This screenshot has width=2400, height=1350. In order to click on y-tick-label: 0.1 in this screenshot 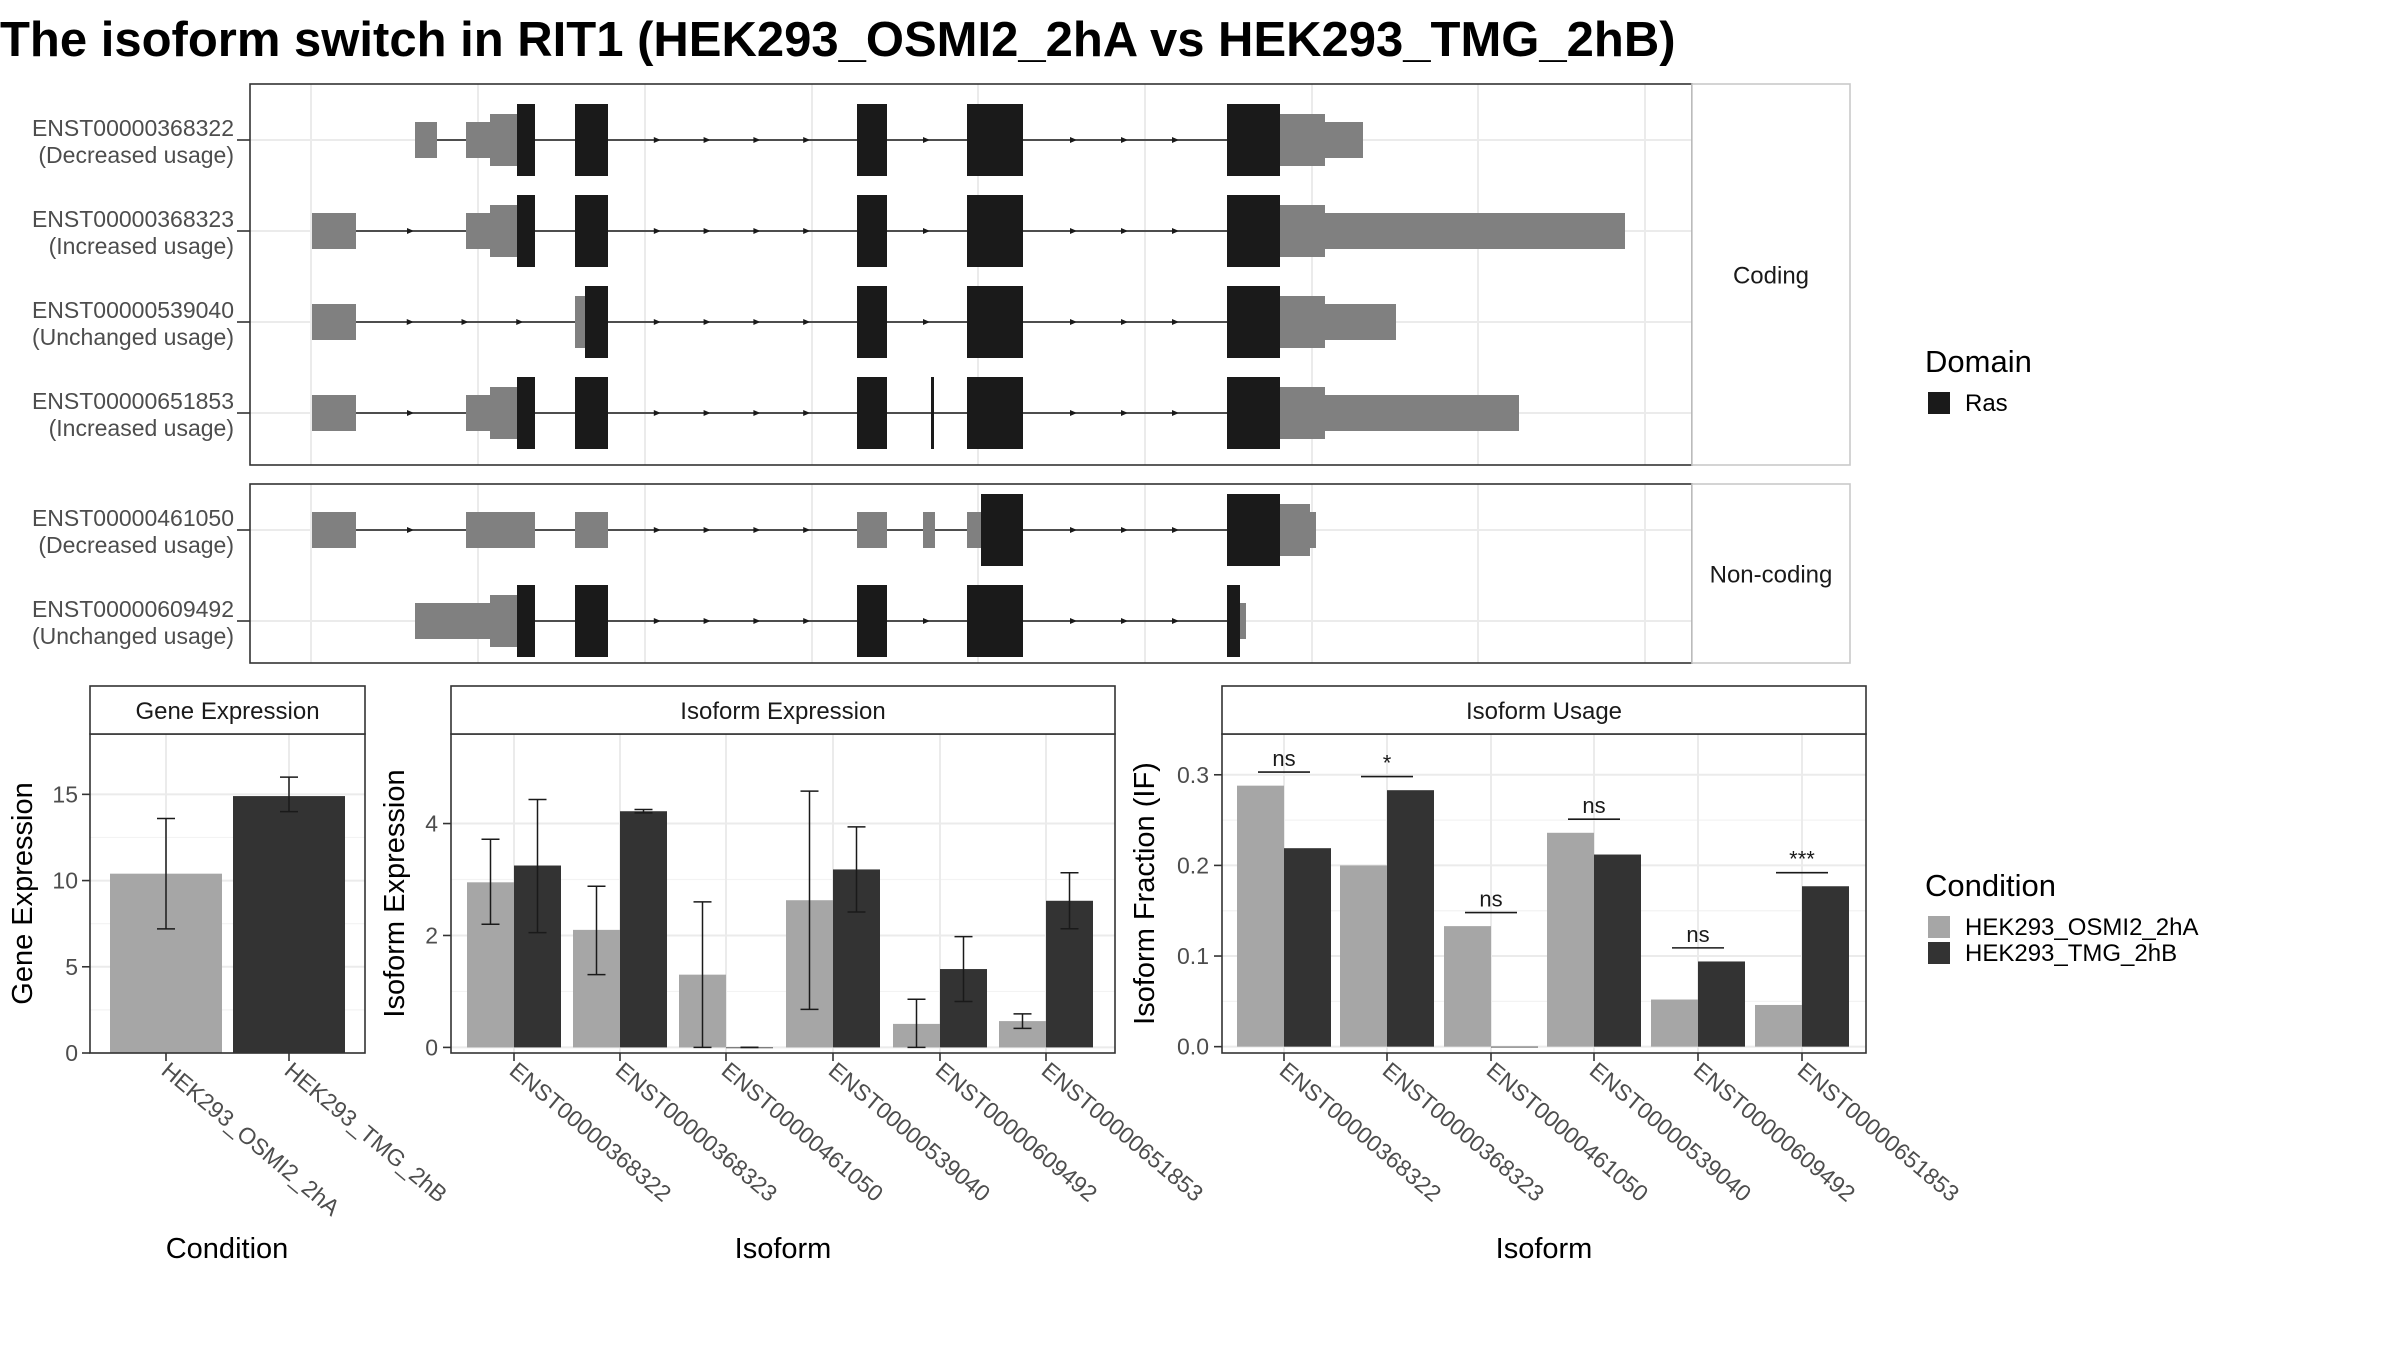, I will do `click(1193, 956)`.